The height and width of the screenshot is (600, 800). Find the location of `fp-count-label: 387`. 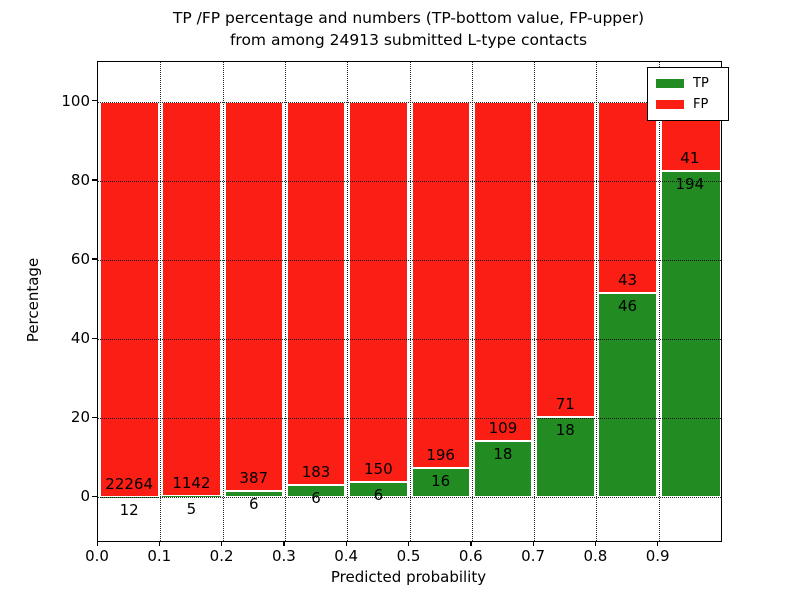

fp-count-label: 387 is located at coordinates (254, 478).